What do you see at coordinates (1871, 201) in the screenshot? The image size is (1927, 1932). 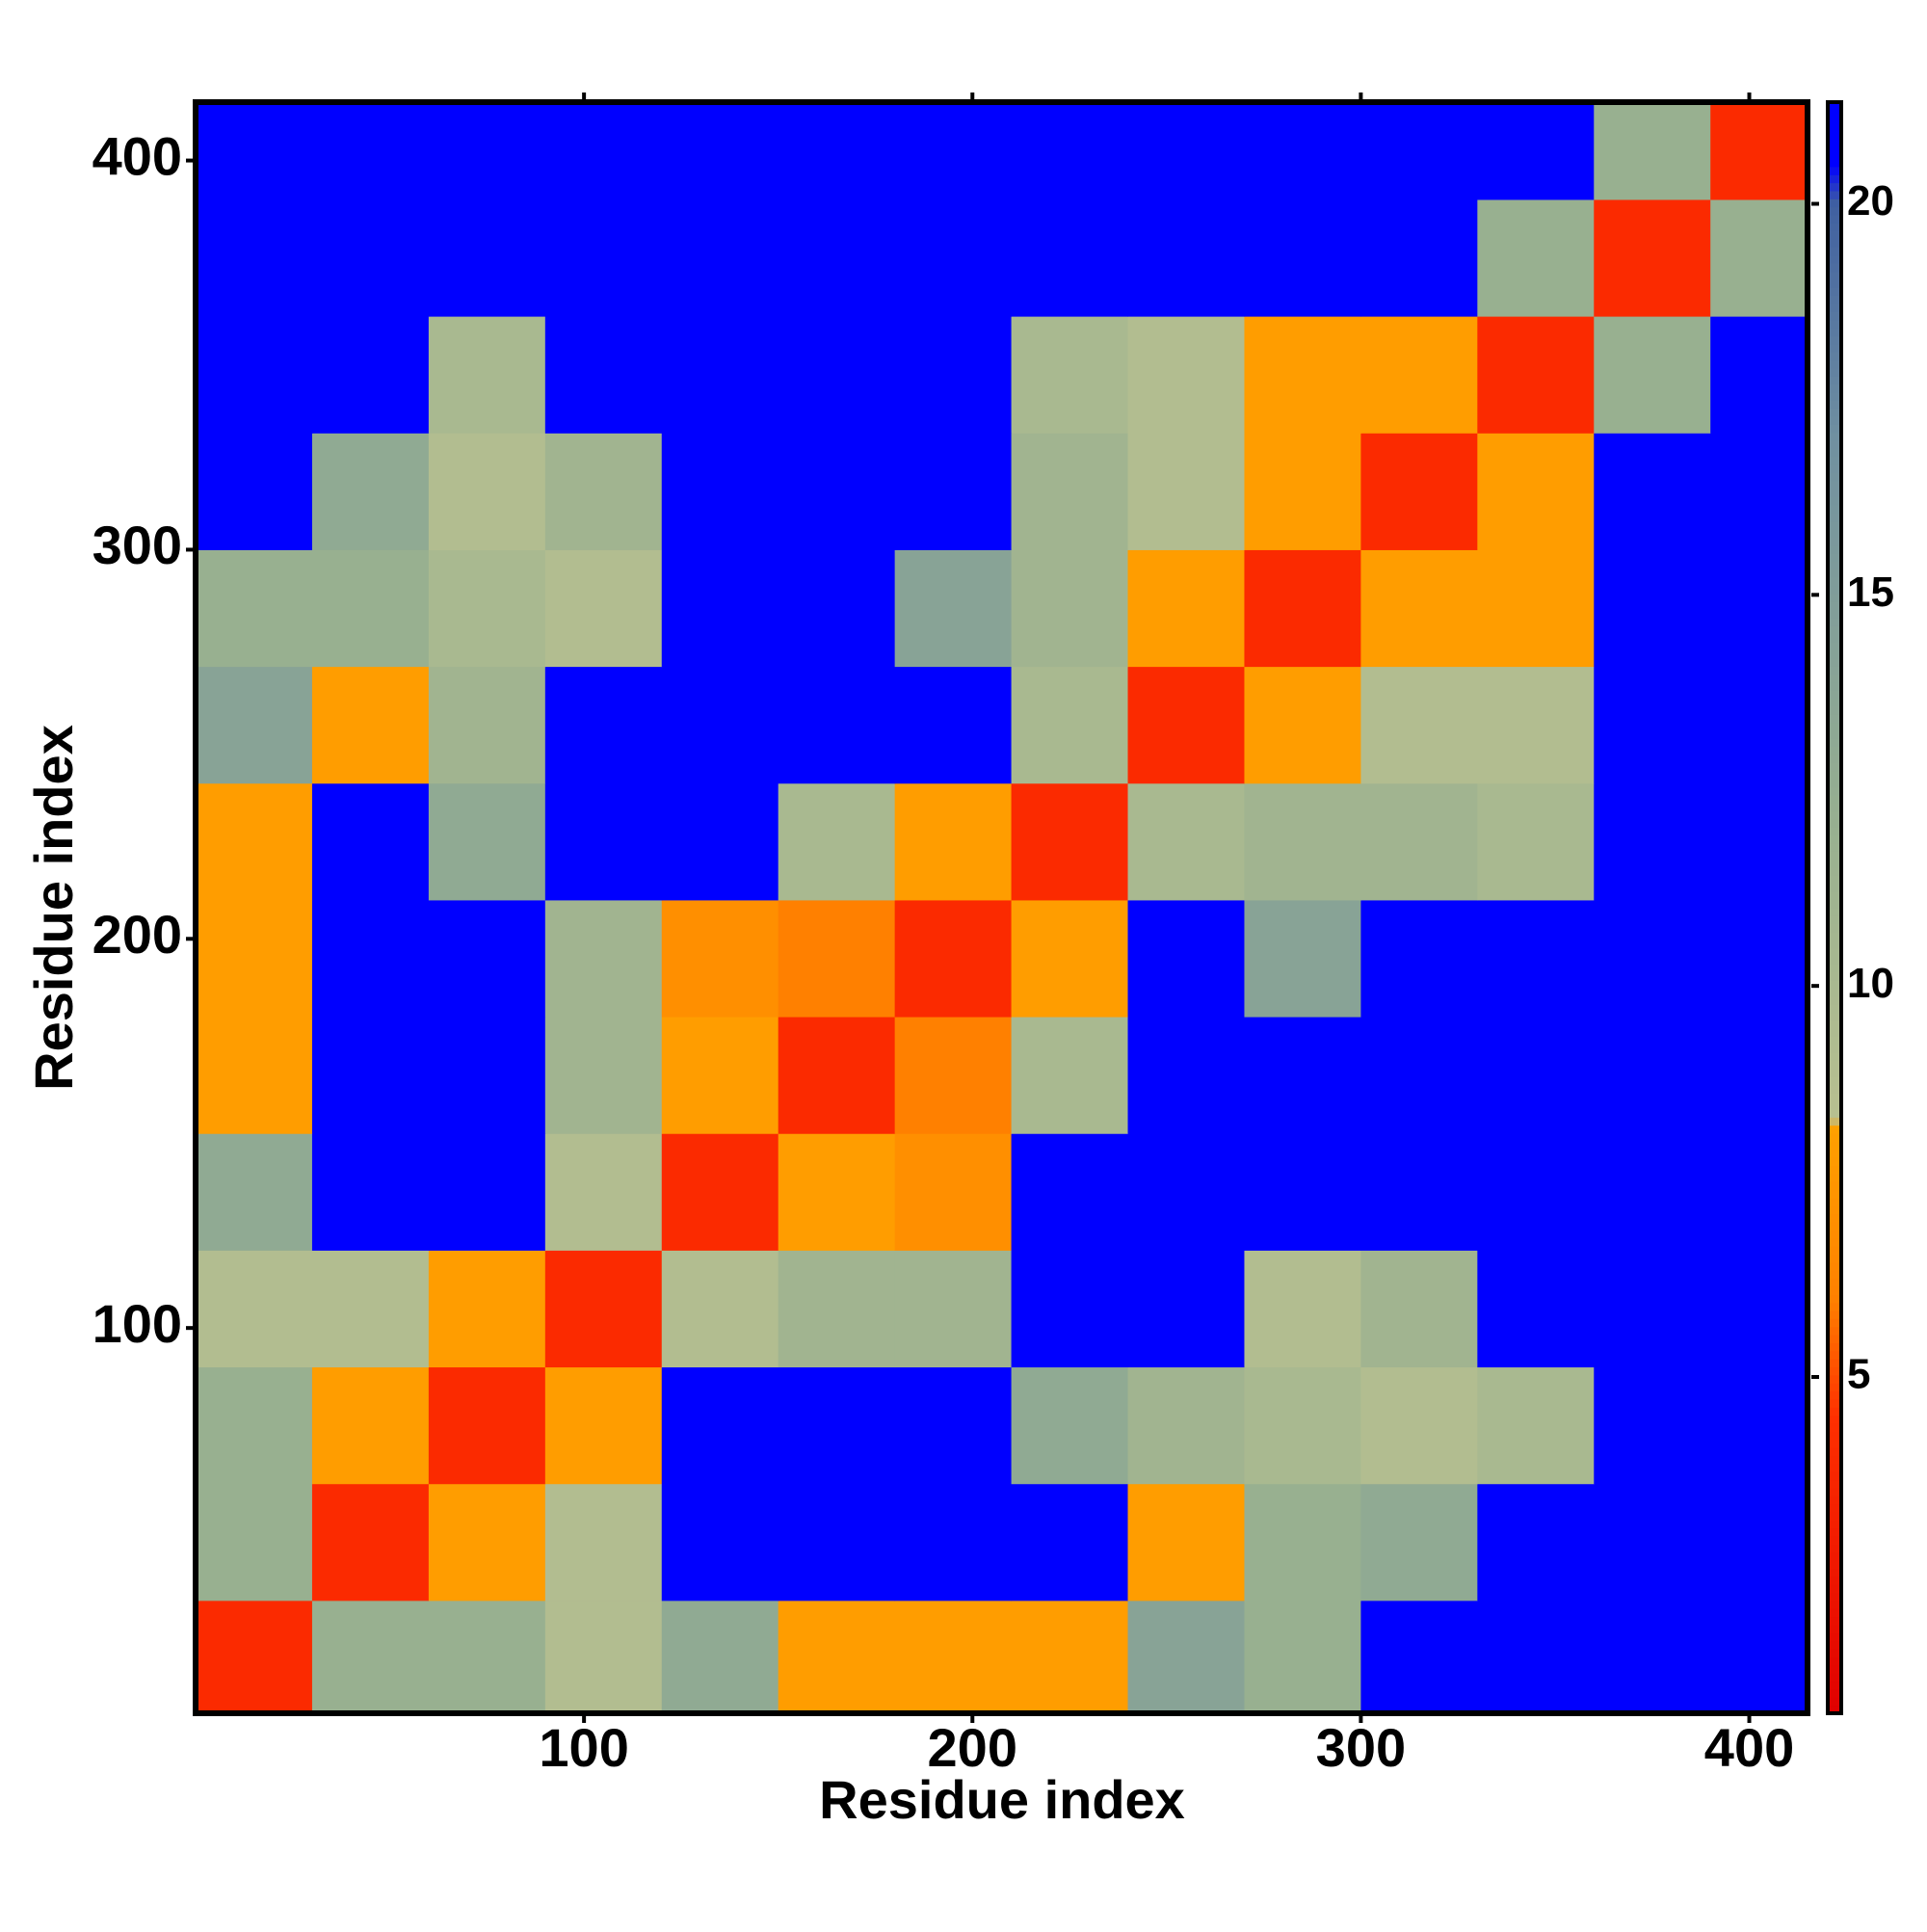 I see `colorbar-tick-label: 20` at bounding box center [1871, 201].